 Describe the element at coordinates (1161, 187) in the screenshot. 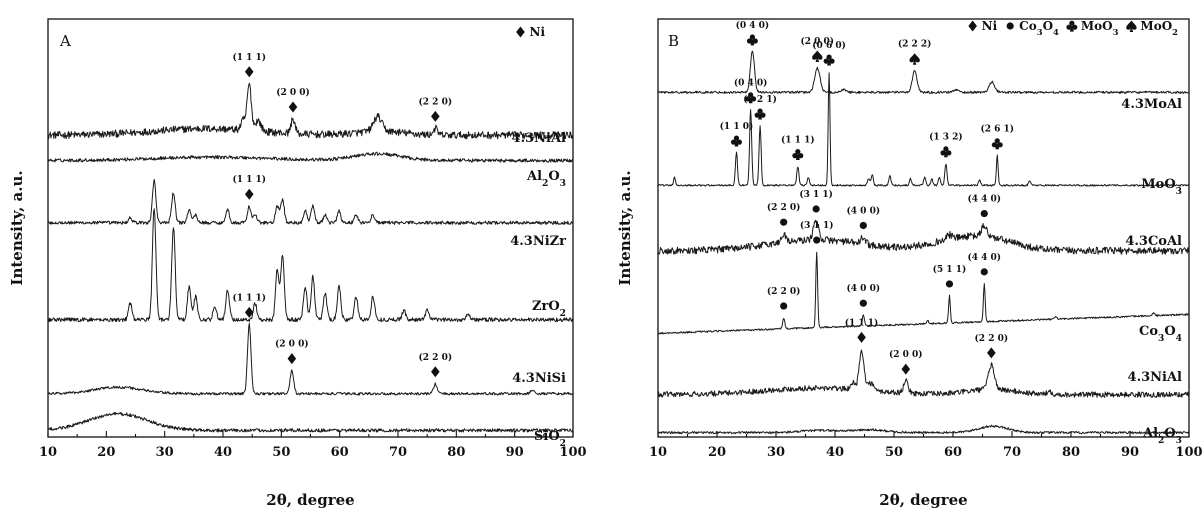

I see `trace-label-moo3: MoO3` at that location.